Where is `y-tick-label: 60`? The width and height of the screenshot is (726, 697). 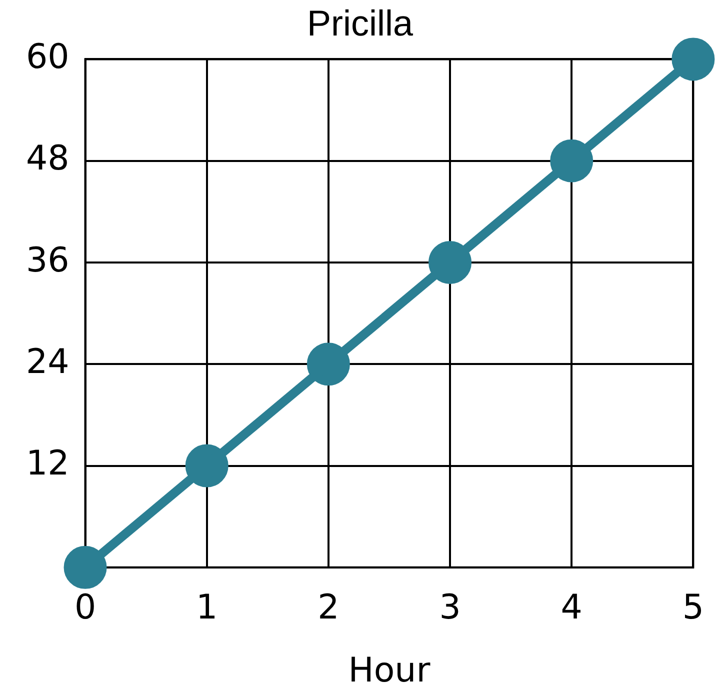 y-tick-label: 60 is located at coordinates (48, 57).